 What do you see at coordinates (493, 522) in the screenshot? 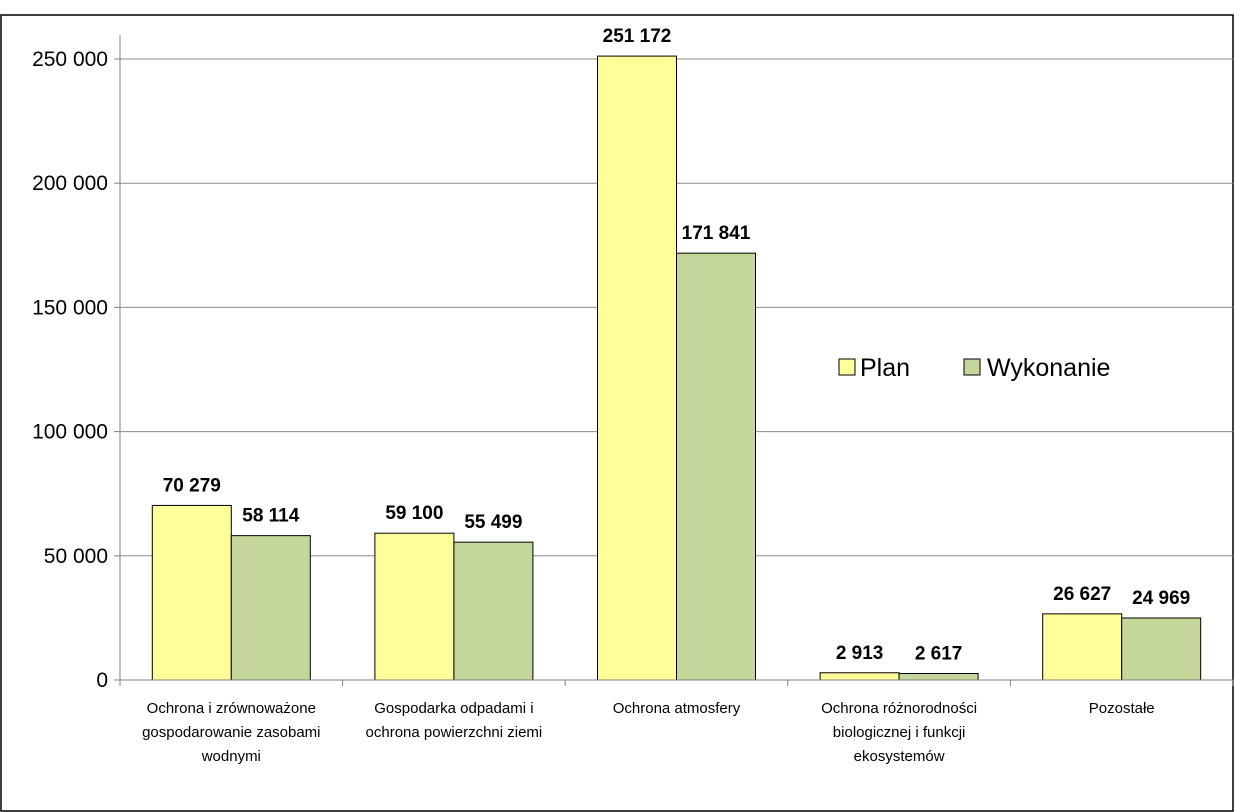
I see `data-label: 55 499` at bounding box center [493, 522].